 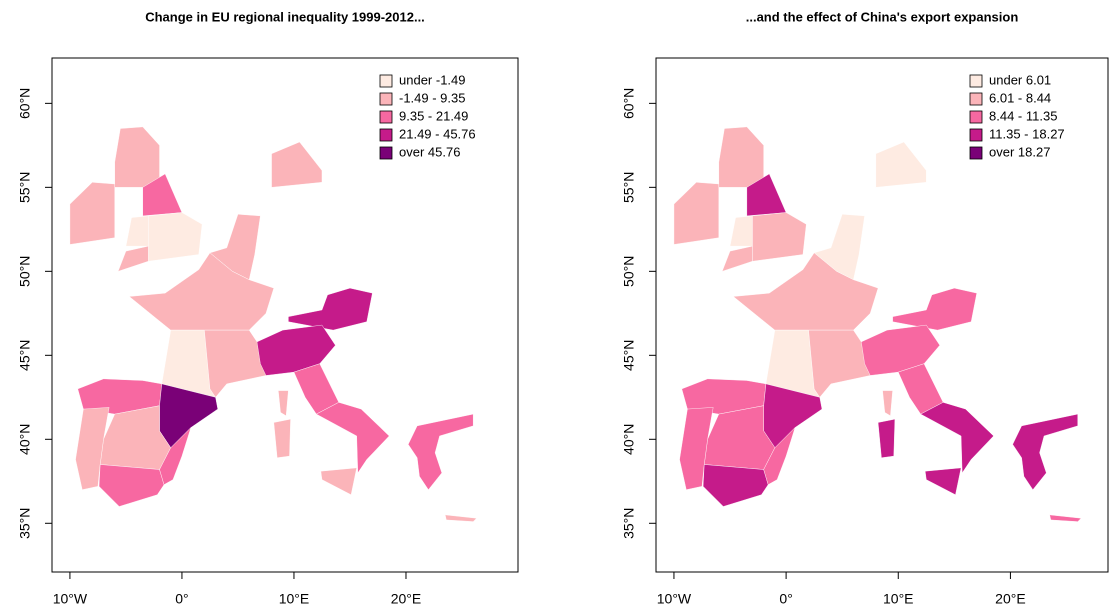 I want to click on legend-label: 8.44 - 11.35, so click(x=1023, y=115).